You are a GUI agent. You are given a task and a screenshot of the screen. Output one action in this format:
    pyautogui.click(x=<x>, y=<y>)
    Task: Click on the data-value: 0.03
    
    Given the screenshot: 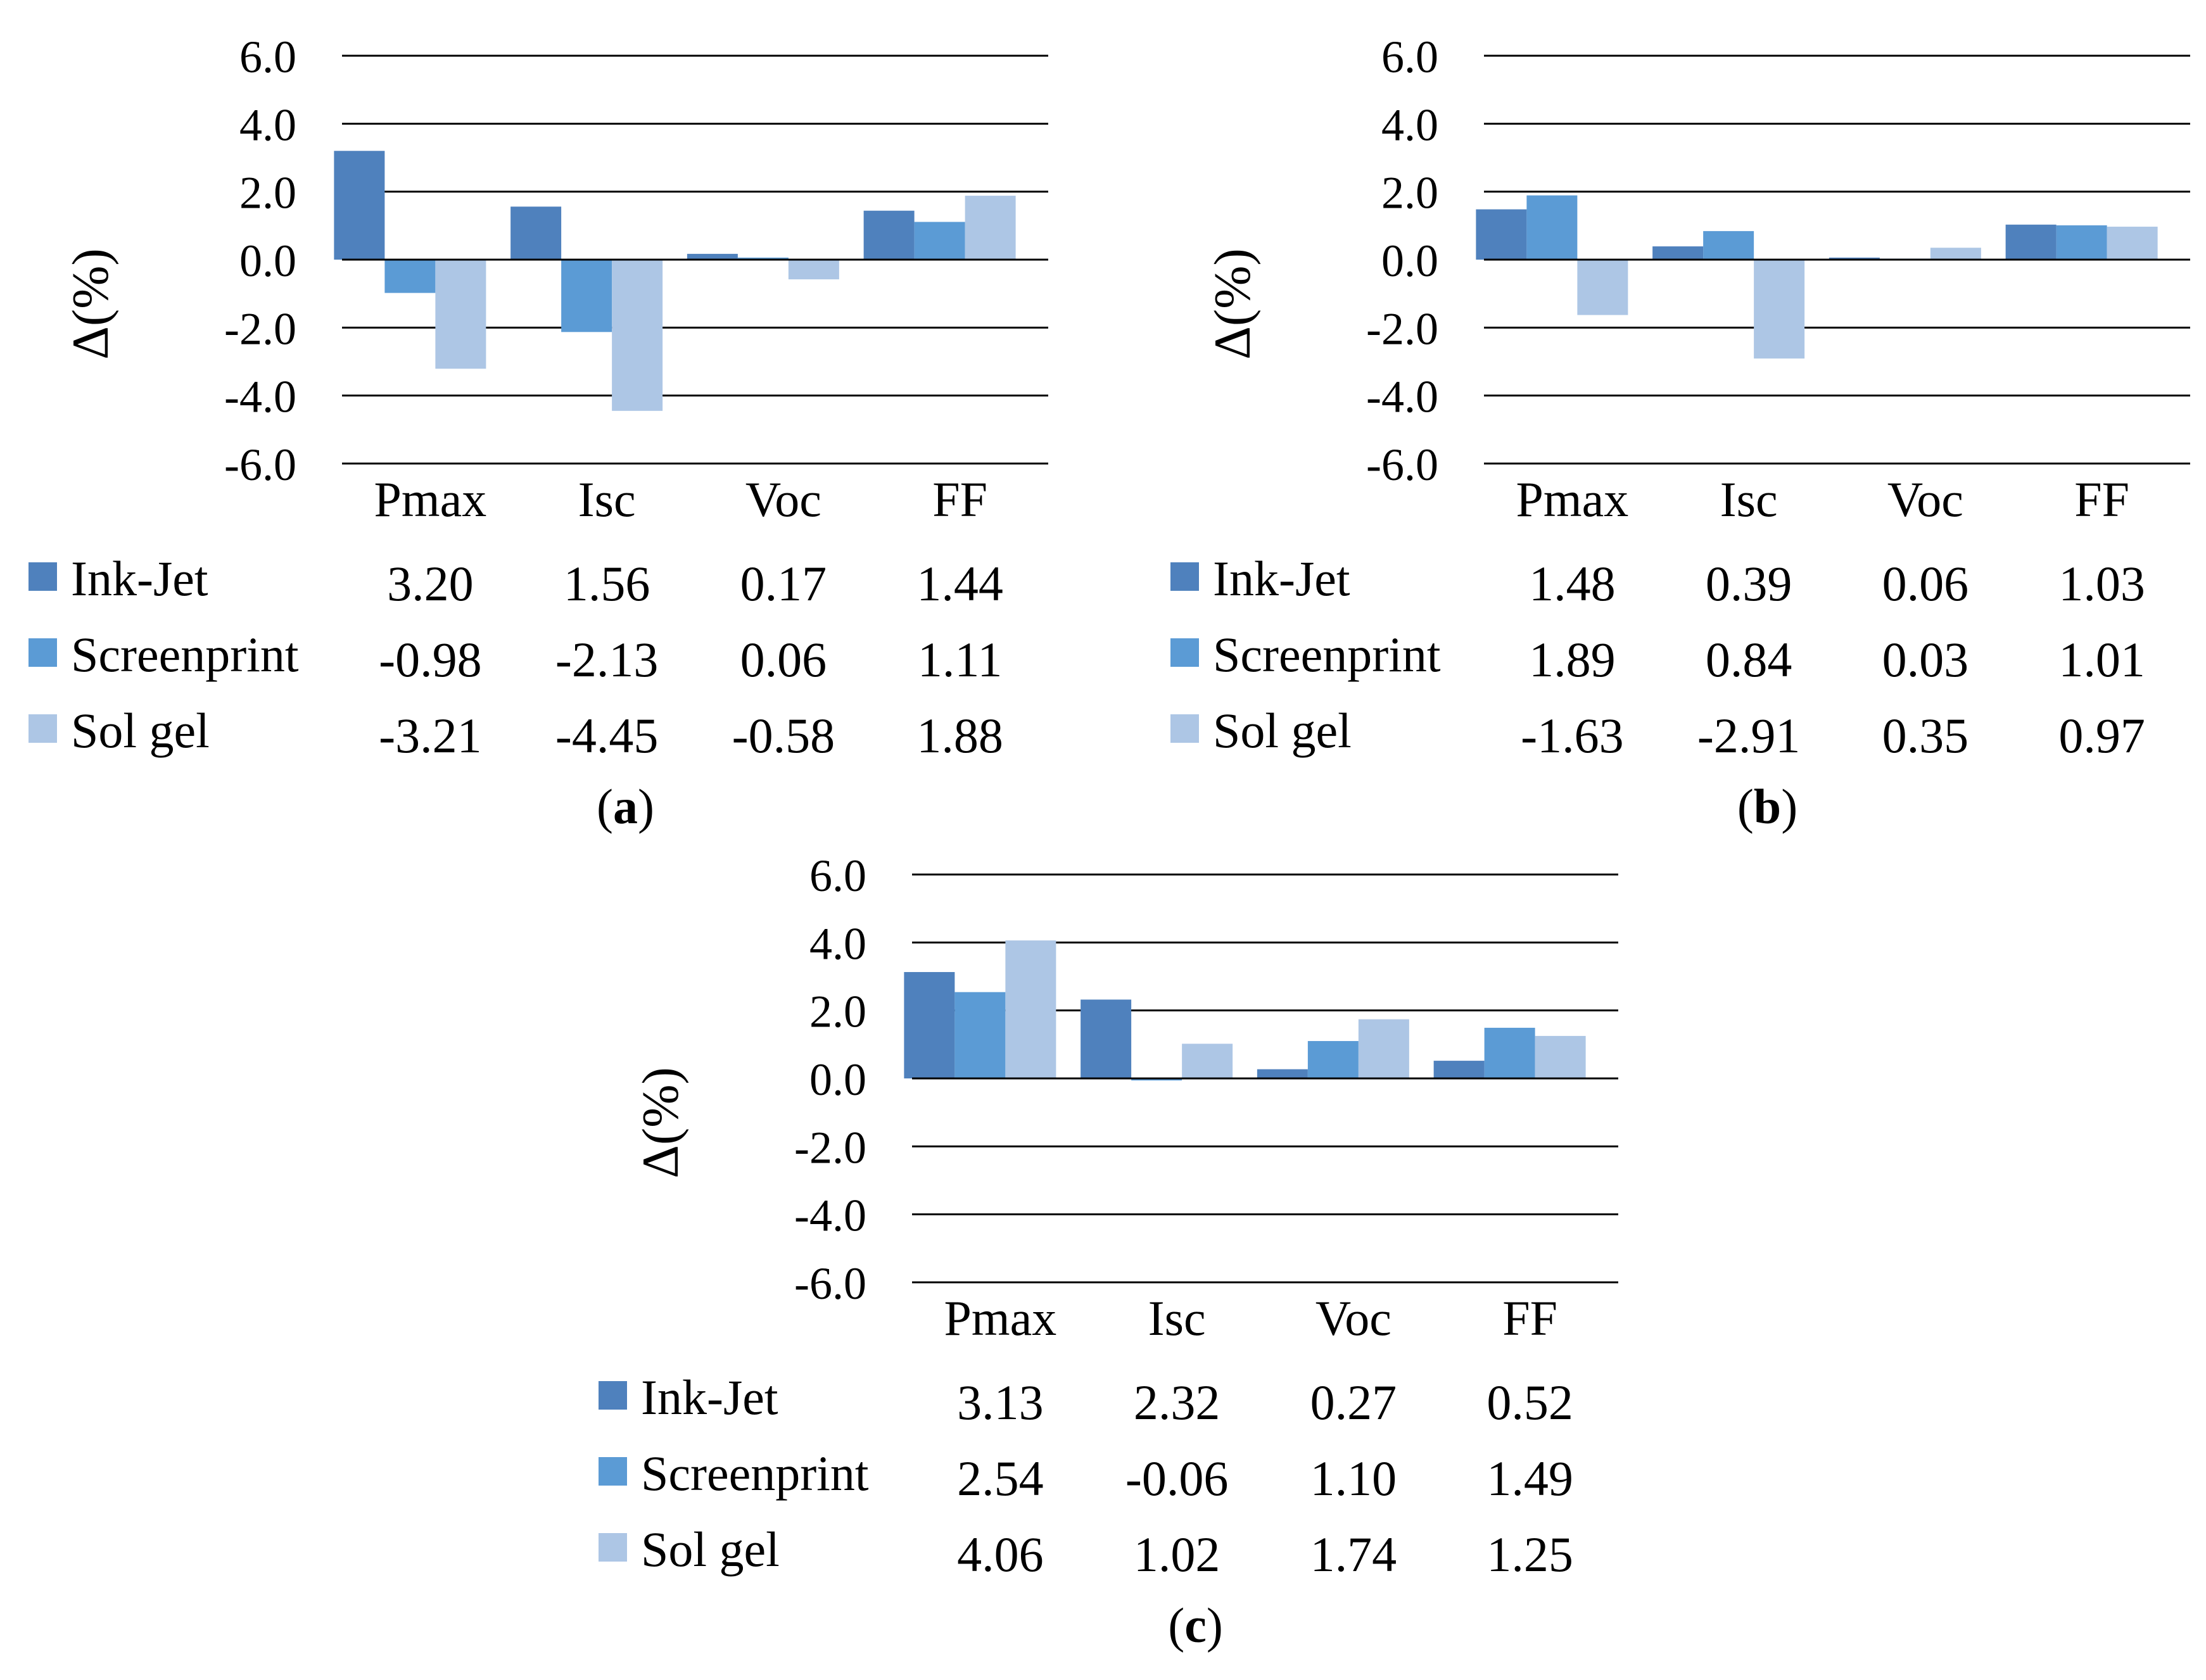 What is the action you would take?
    pyautogui.click(x=1925, y=659)
    